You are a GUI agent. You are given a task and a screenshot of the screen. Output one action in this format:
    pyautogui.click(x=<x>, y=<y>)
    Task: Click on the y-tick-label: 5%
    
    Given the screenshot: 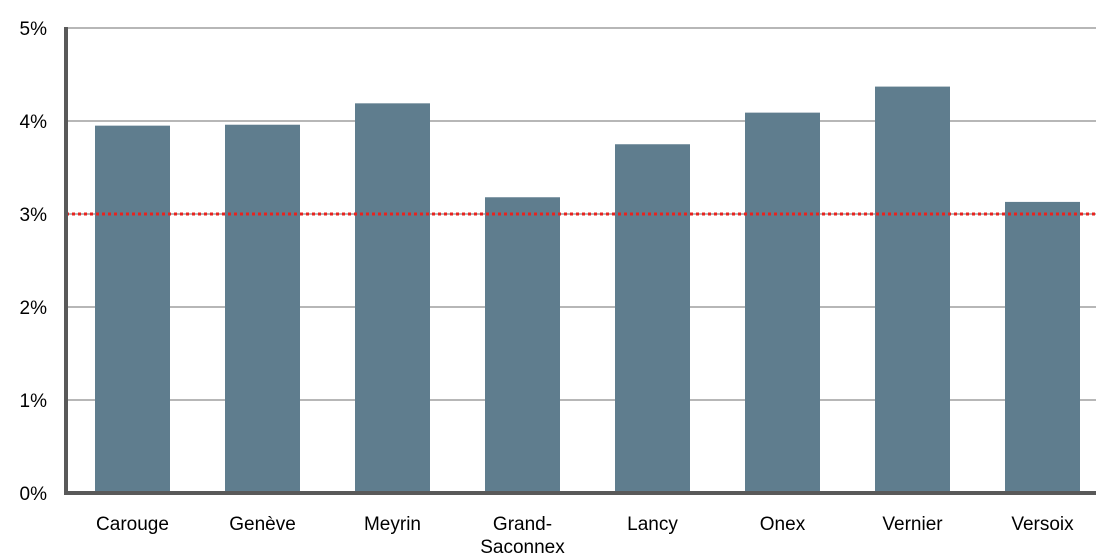 What is the action you would take?
    pyautogui.click(x=34, y=29)
    